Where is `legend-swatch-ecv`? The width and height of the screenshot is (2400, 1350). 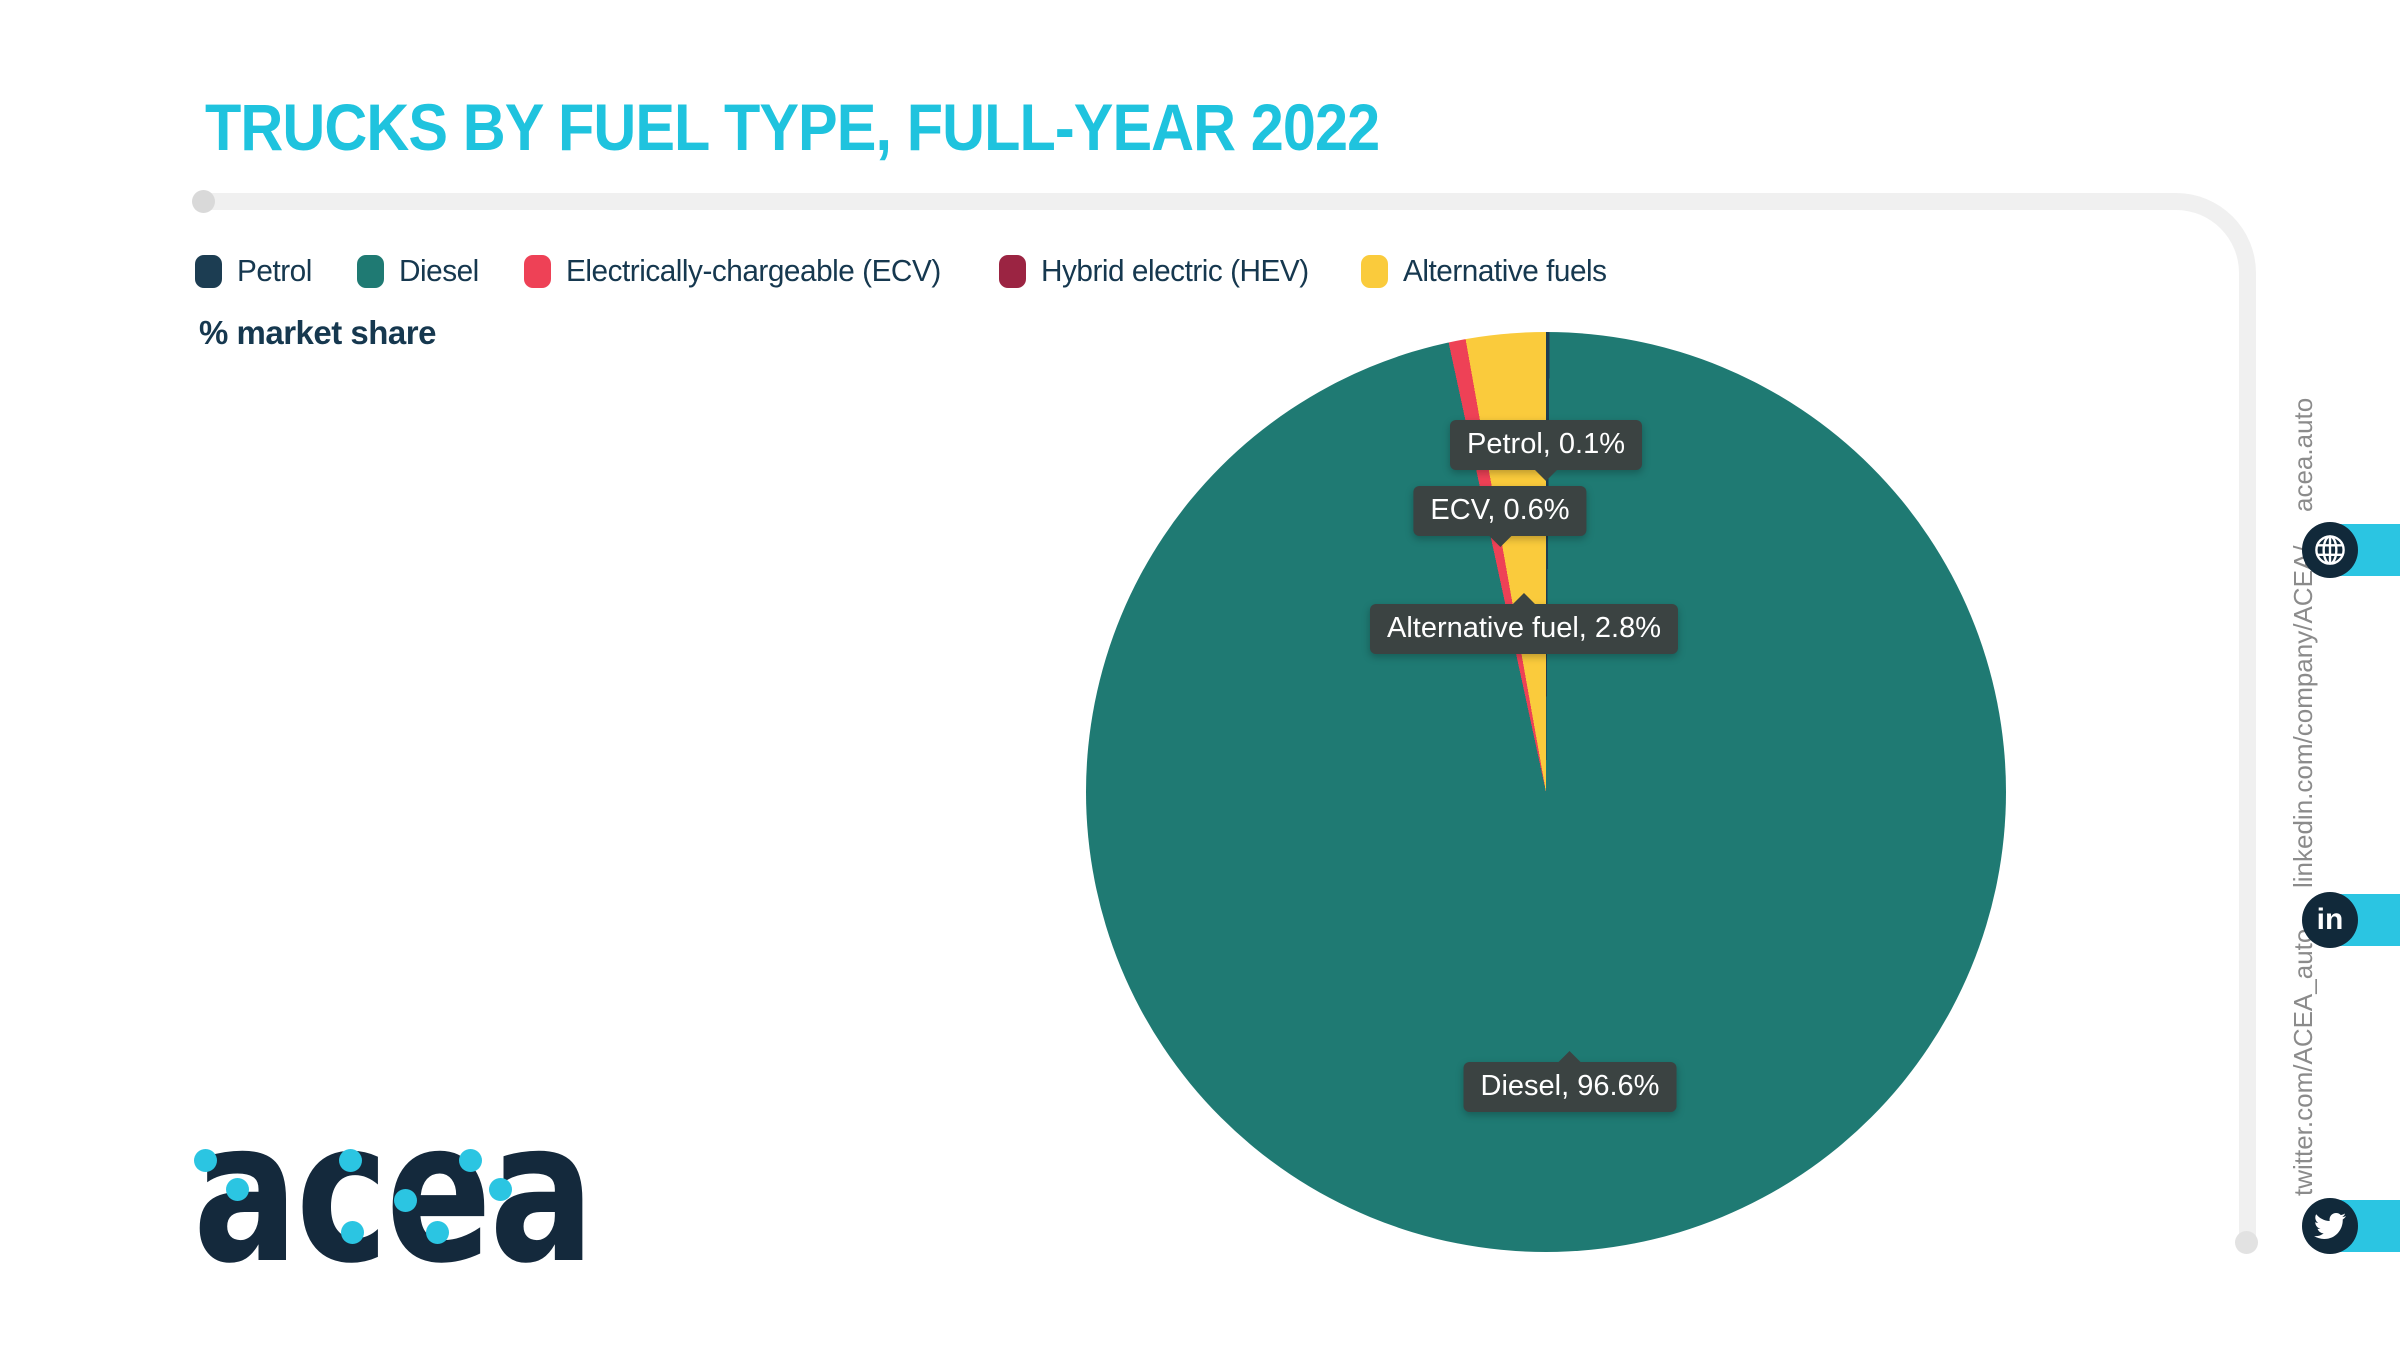
legend-swatch-ecv is located at coordinates (538, 271).